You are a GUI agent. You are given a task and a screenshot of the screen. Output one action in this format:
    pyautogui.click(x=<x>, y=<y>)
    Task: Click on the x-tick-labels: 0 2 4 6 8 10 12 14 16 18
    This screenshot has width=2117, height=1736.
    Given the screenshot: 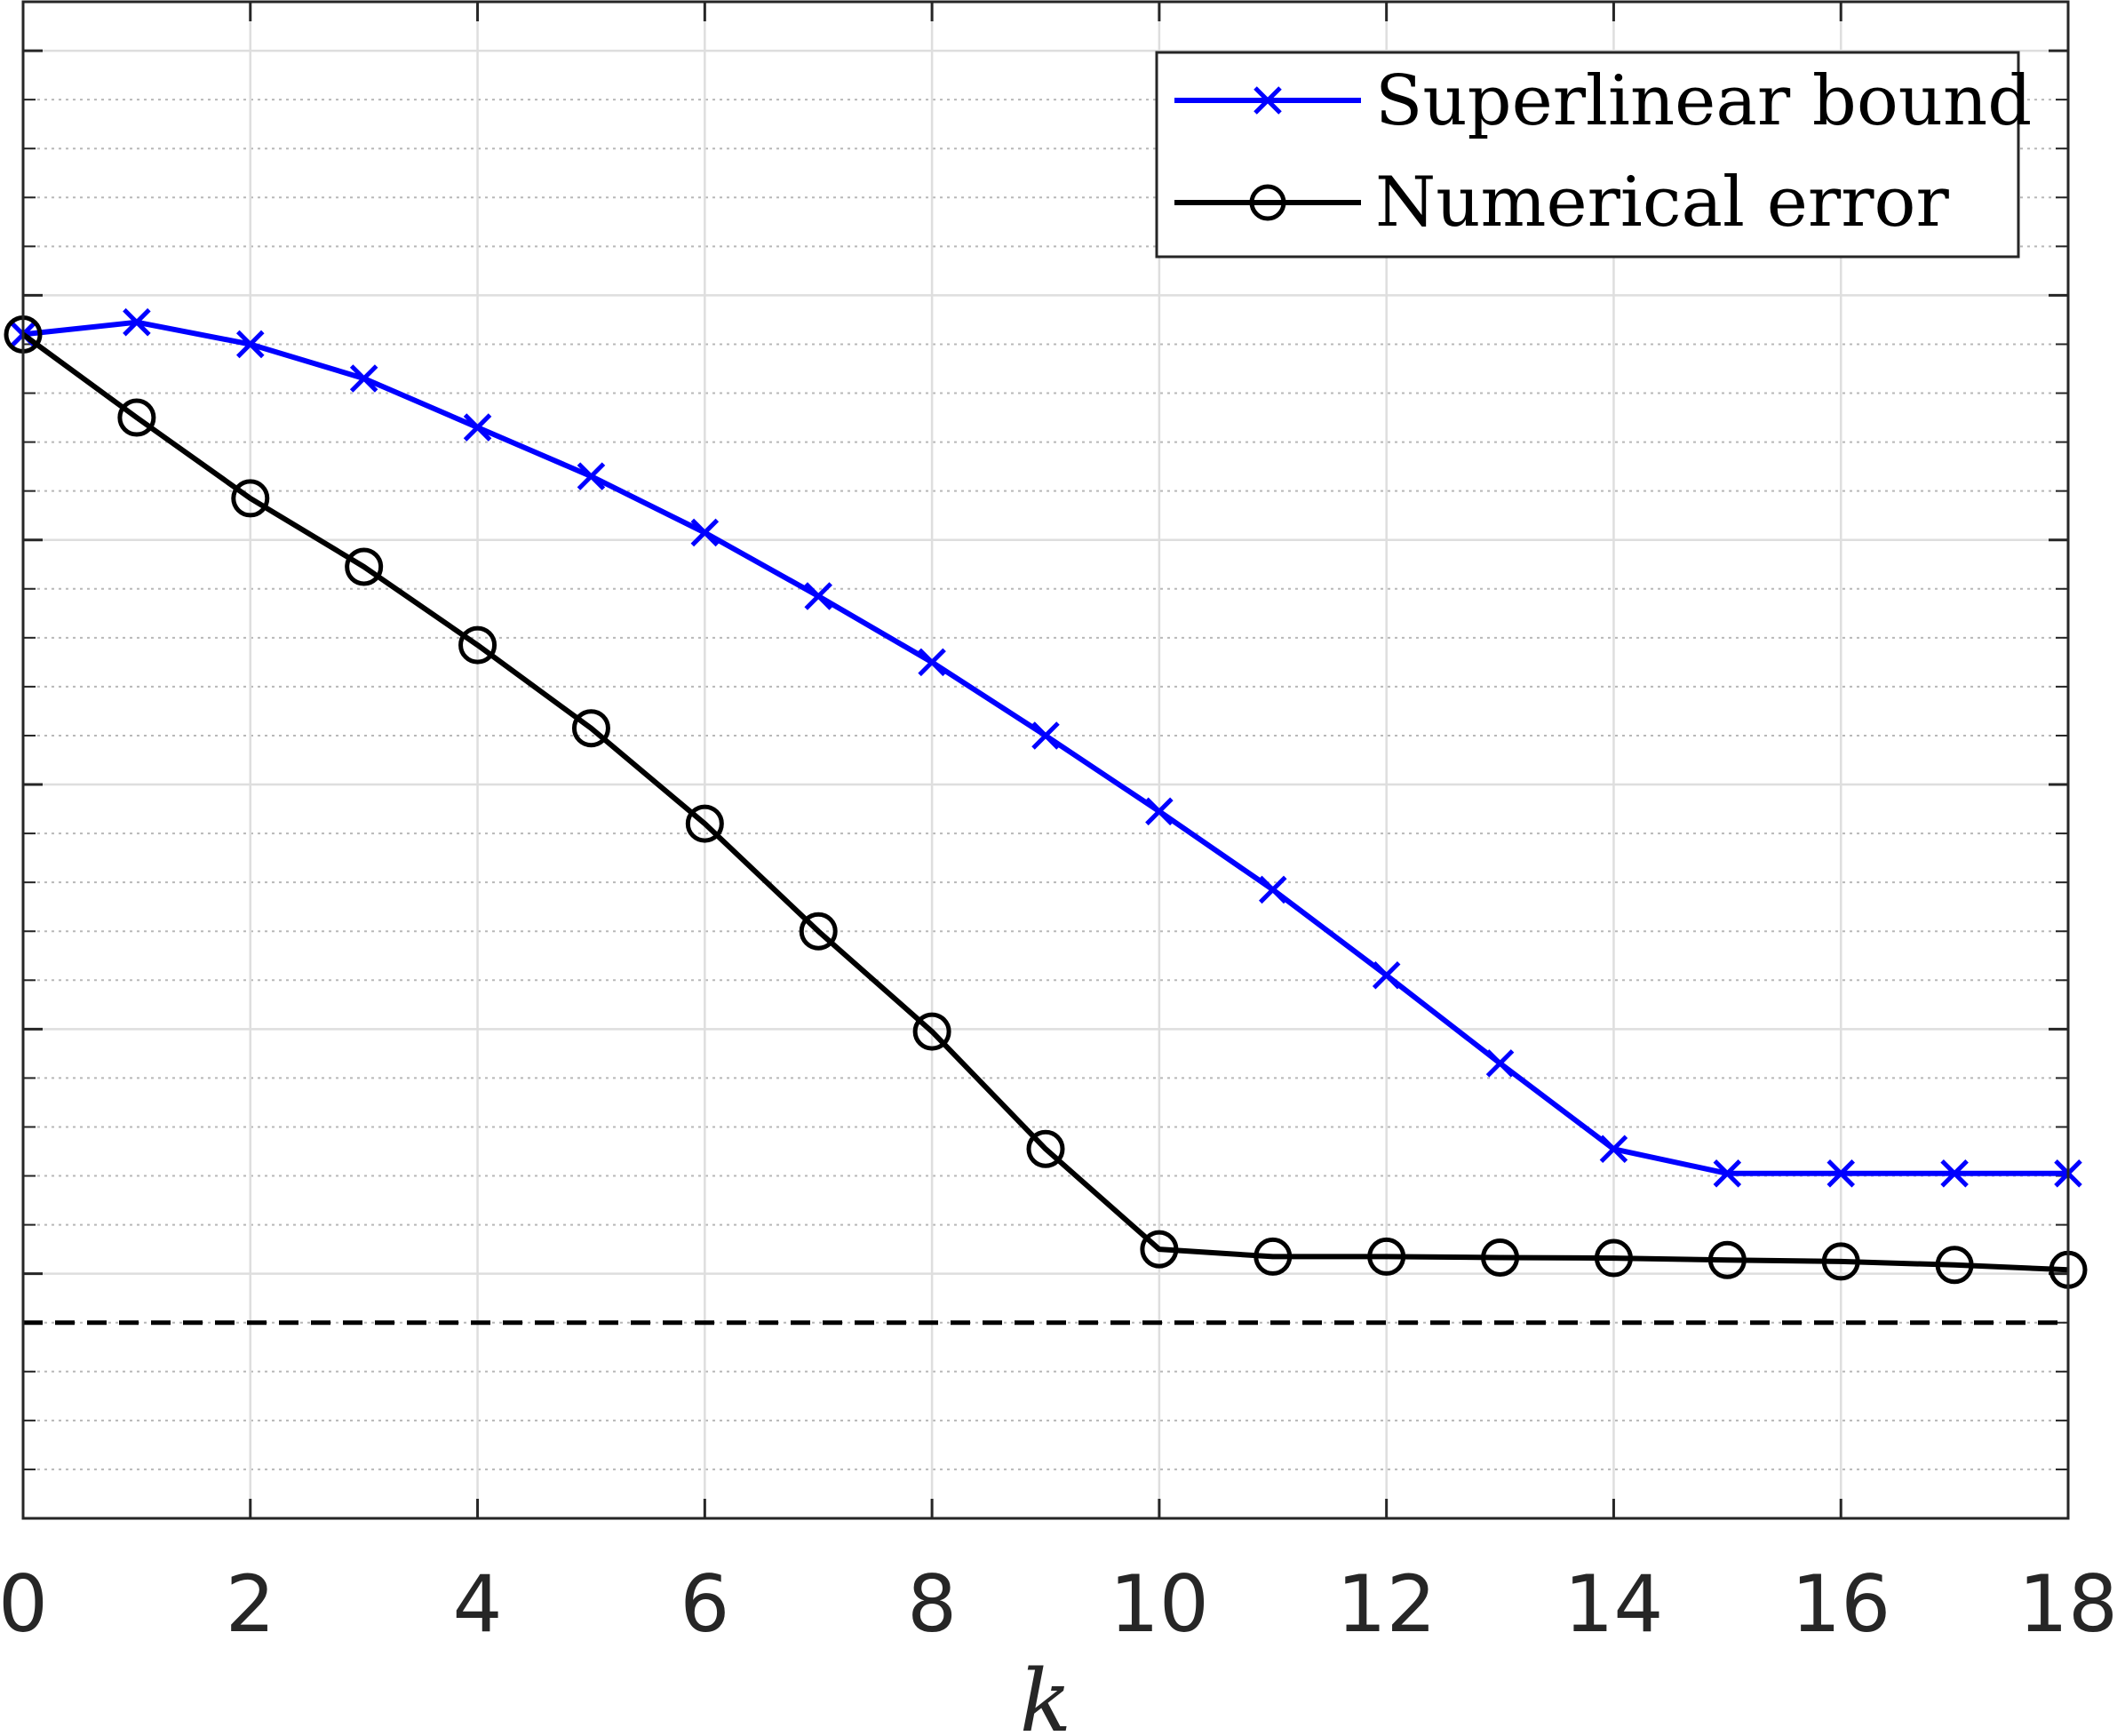 What is the action you would take?
    pyautogui.click(x=1058, y=1604)
    